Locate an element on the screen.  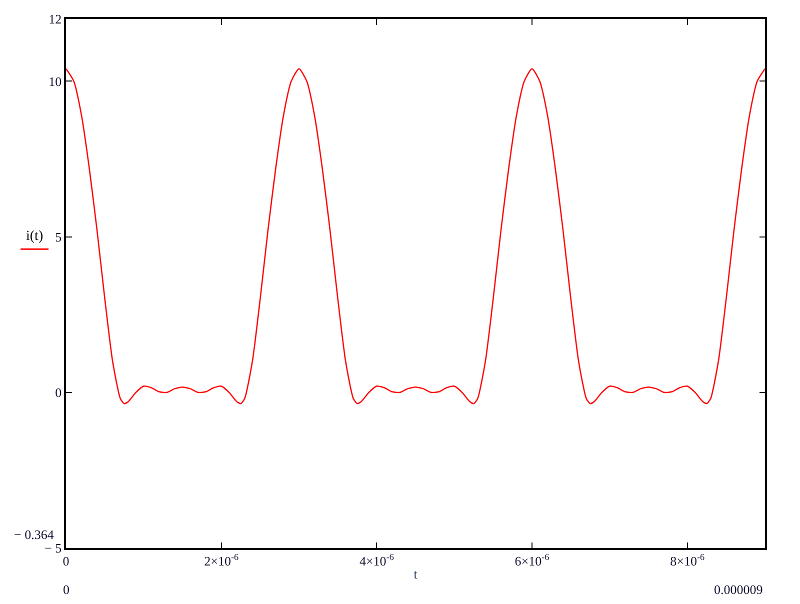
y-tick-label: 10 is located at coordinates (55, 81).